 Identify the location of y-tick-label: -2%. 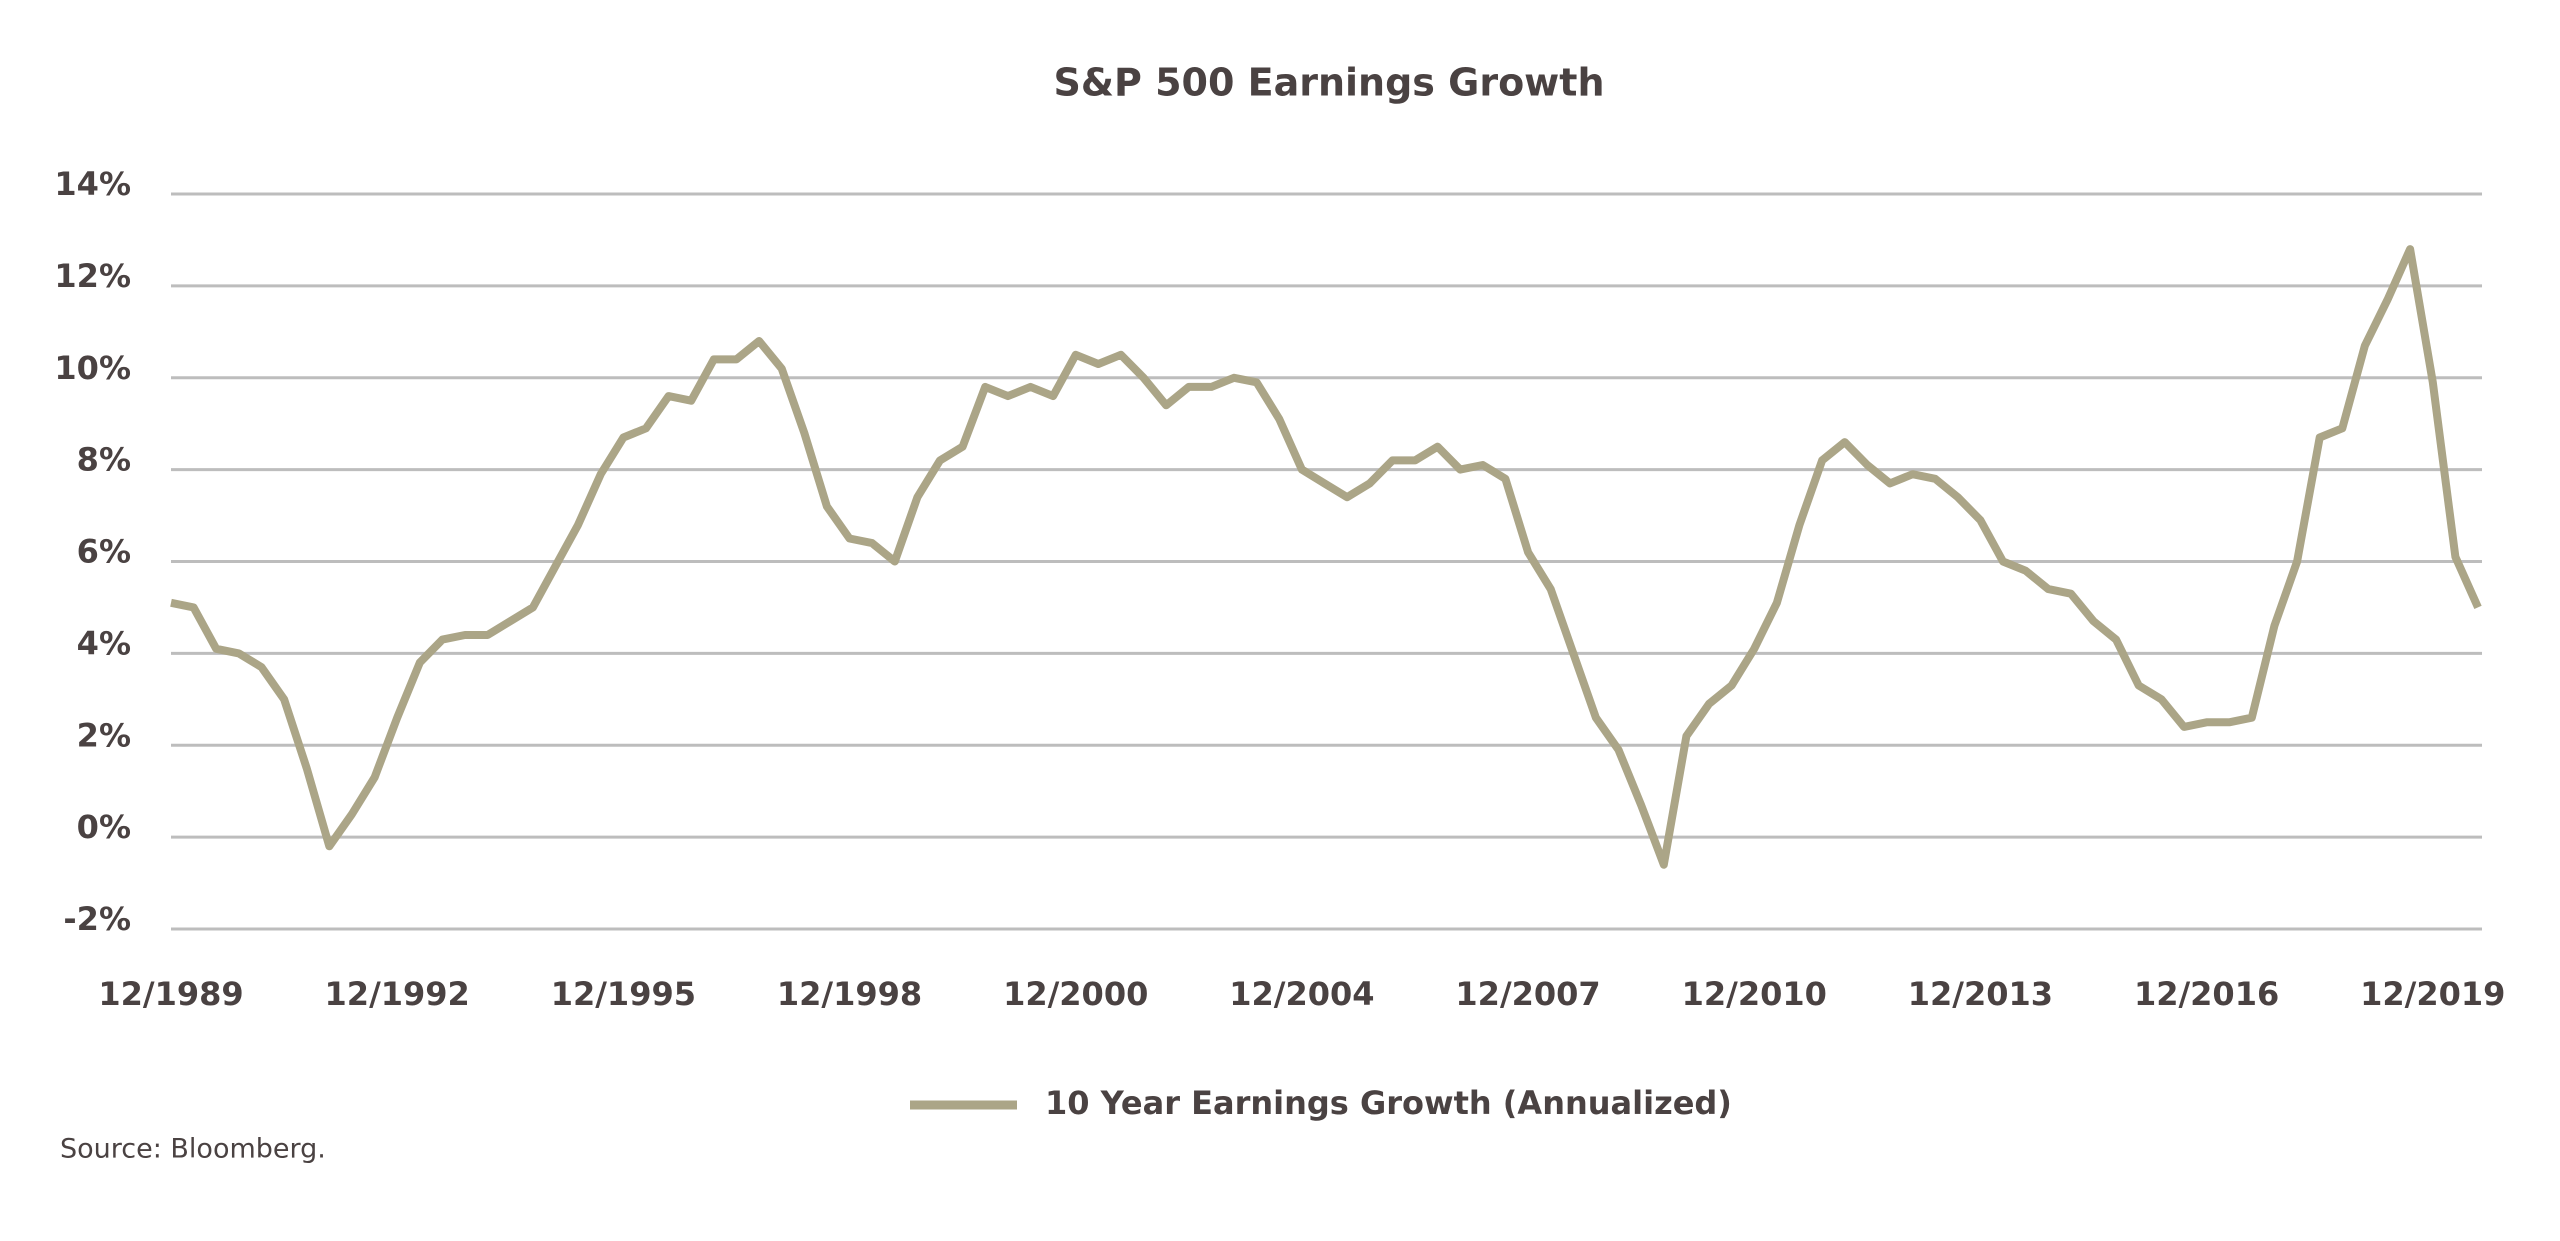
(97, 919).